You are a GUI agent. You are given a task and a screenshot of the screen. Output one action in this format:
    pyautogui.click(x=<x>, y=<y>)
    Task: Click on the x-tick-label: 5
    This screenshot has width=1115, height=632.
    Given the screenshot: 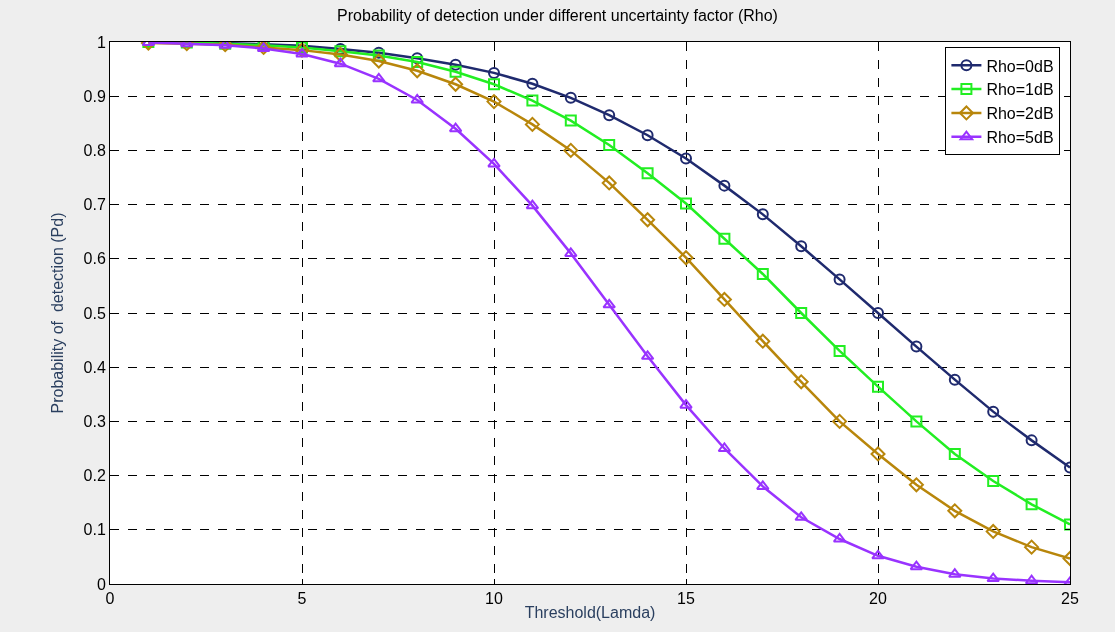 What is the action you would take?
    pyautogui.click(x=302, y=599)
    